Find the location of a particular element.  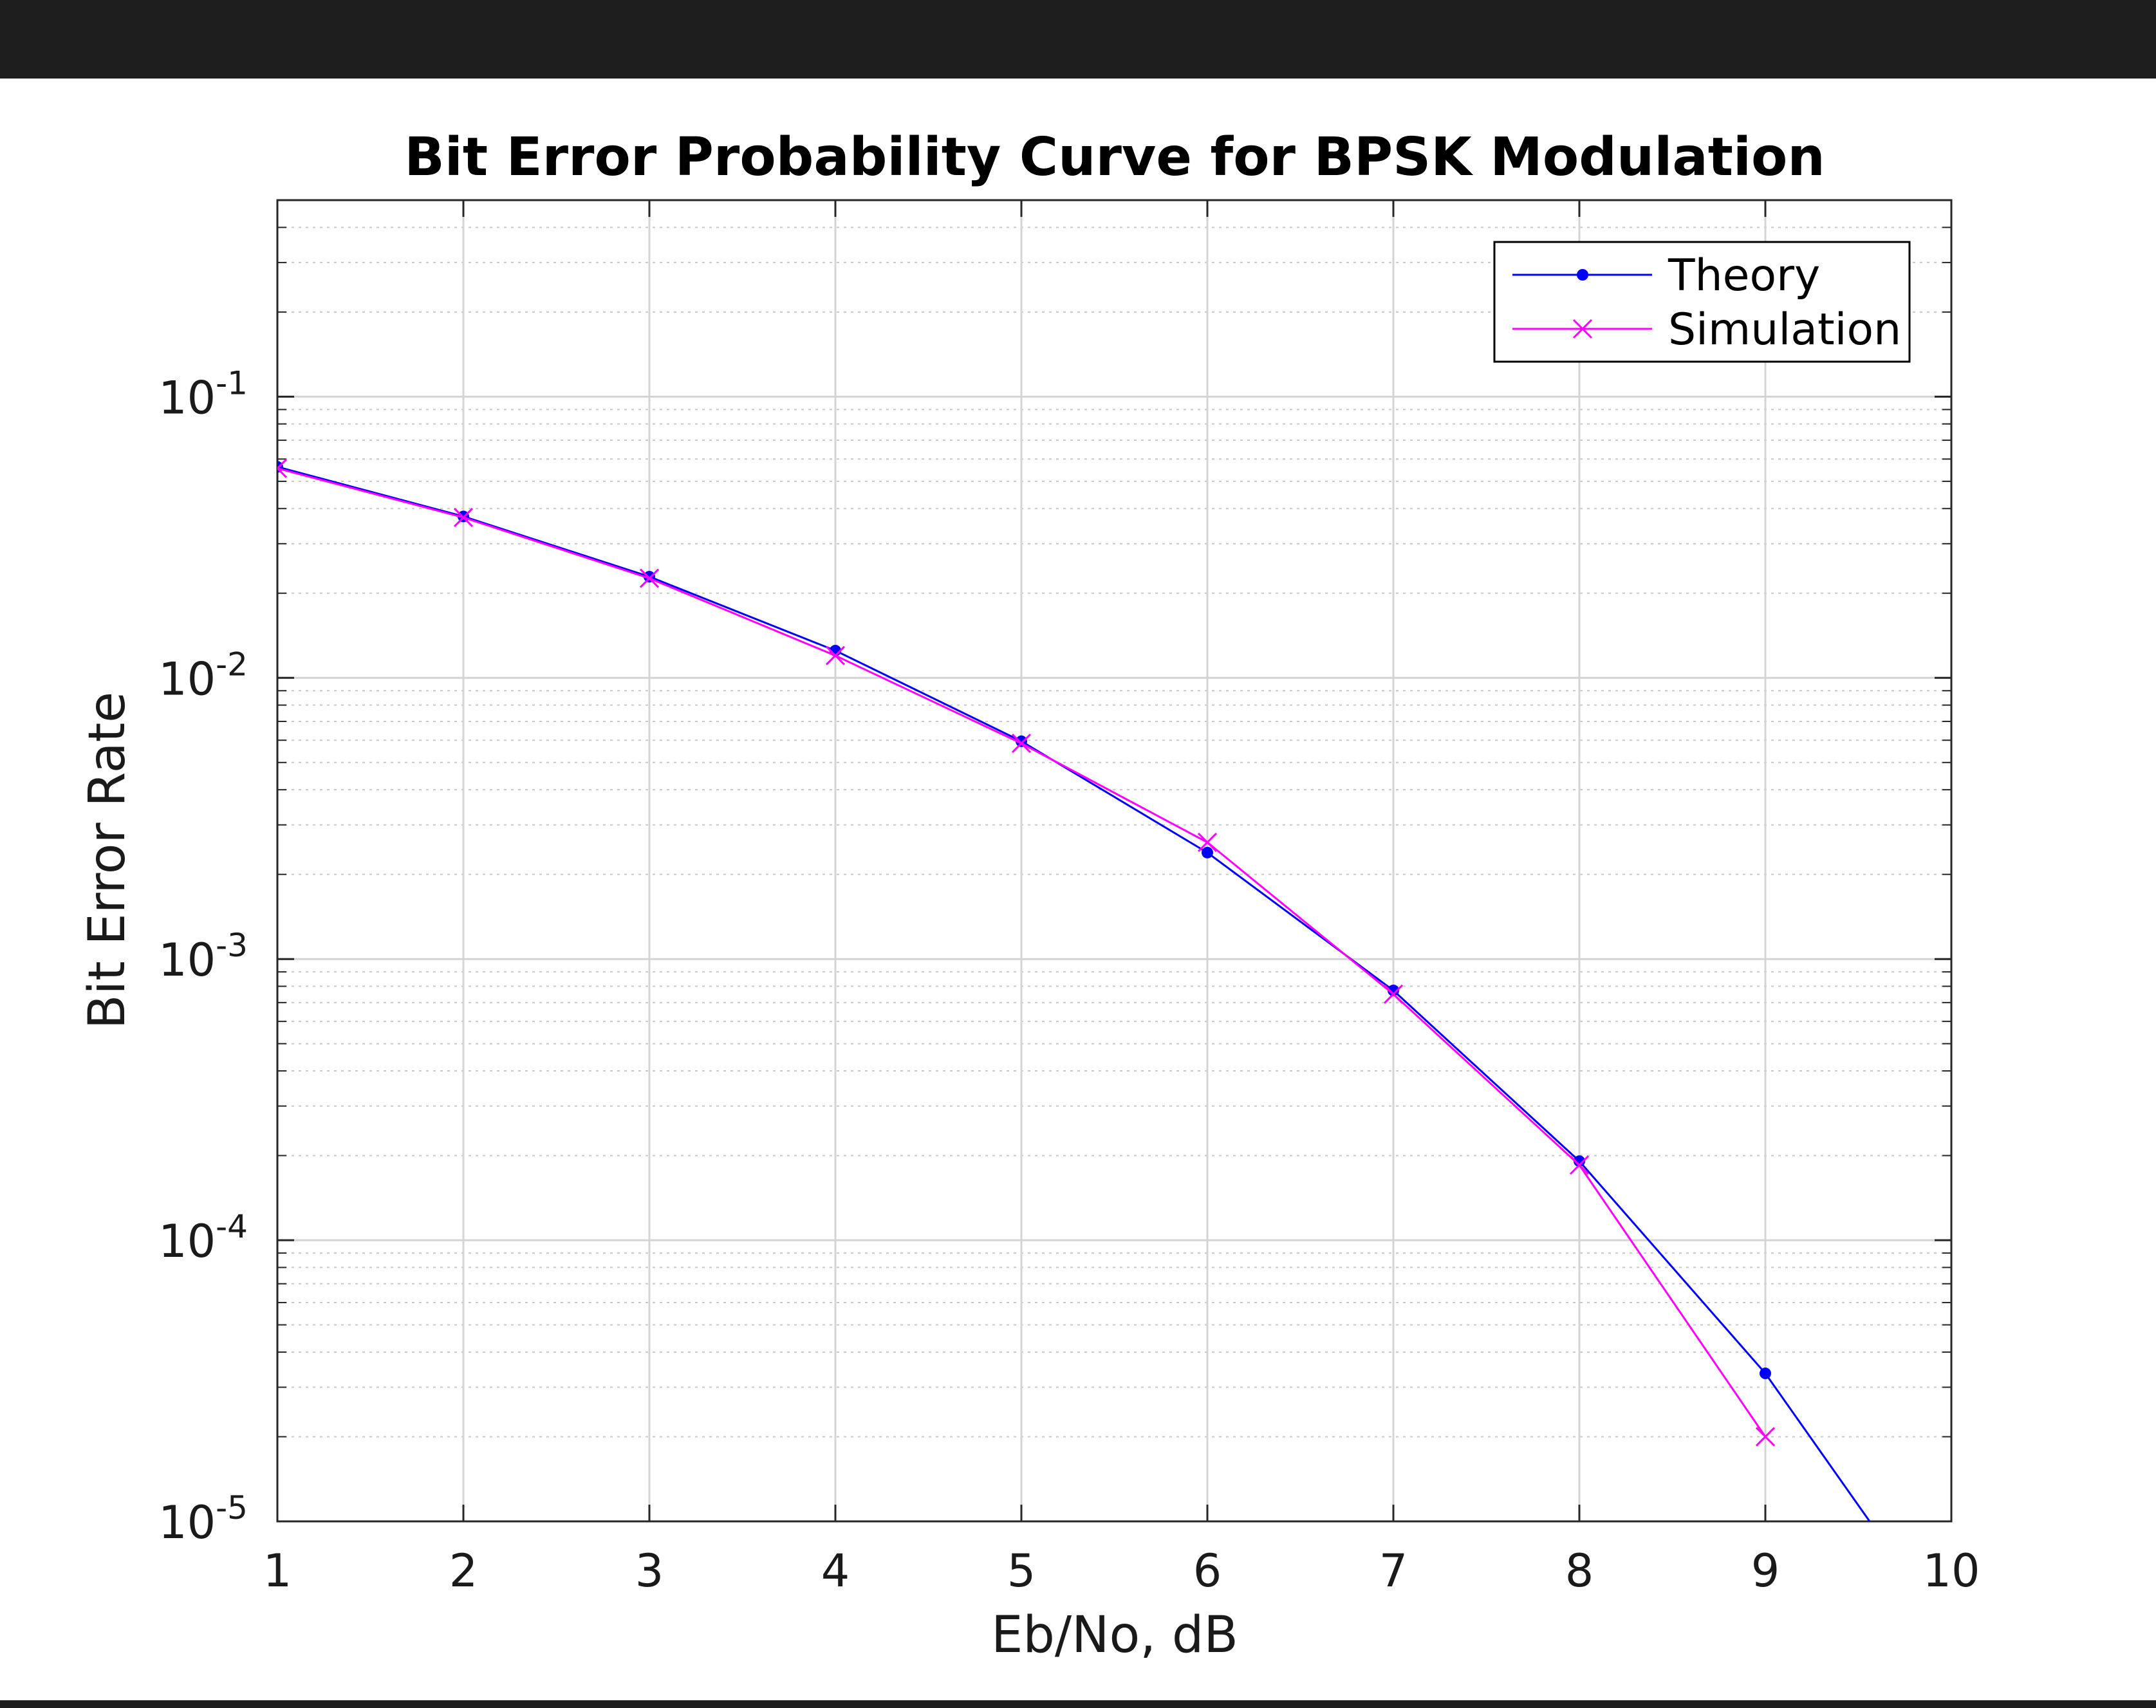

y-tick-label: 10⁻⁵ is located at coordinates (203, 1519).